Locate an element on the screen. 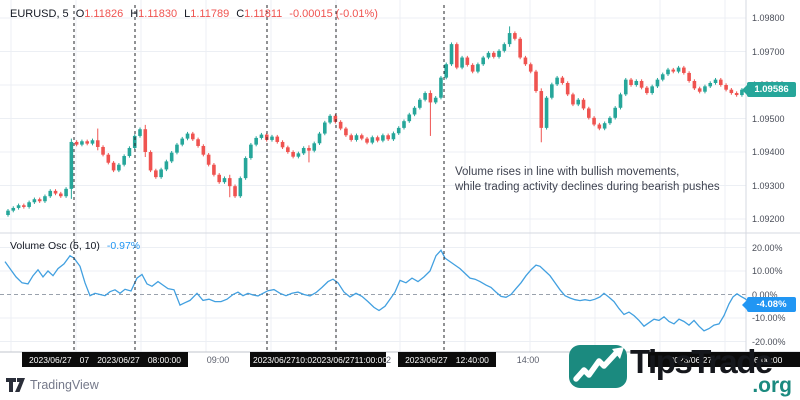  price-axis-tick: 1.09300 is located at coordinates (768, 185).